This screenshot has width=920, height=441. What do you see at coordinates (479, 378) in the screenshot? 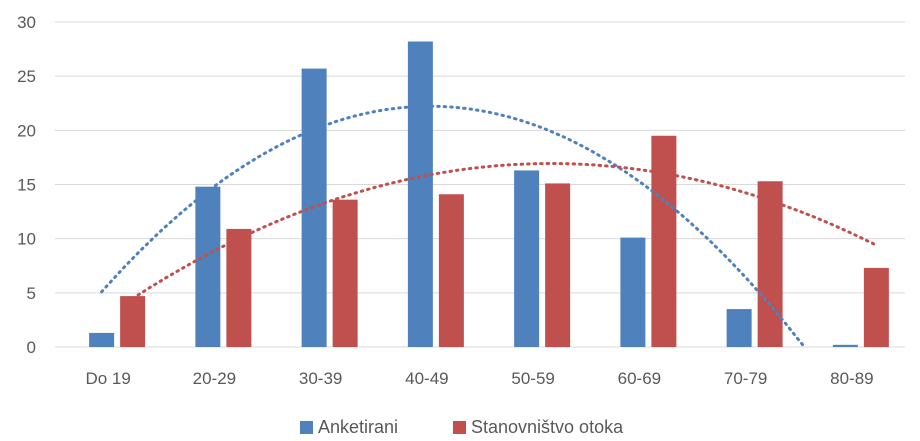
I see `x-axis-ticks: Do 19 20-29 30-39 40-49 50-59 60-69 70-79 80-89` at bounding box center [479, 378].